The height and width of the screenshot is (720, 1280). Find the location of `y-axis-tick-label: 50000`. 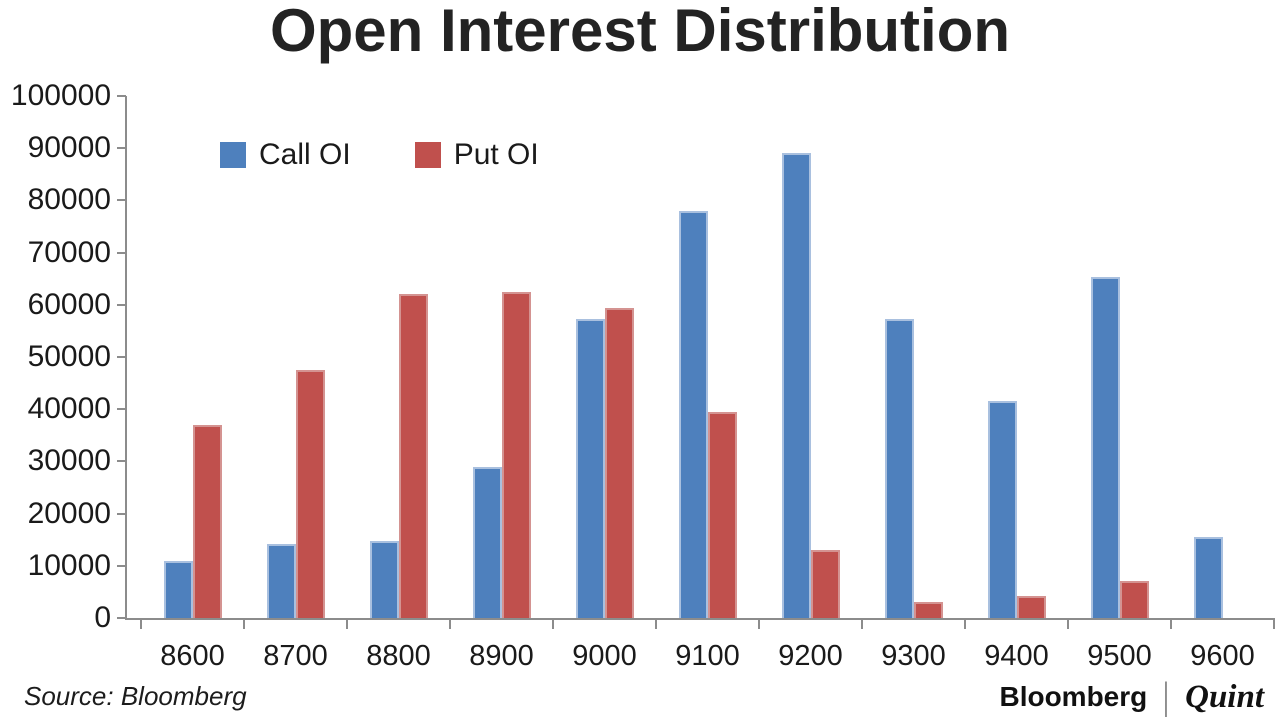

y-axis-tick-label: 50000 is located at coordinates (69, 356).